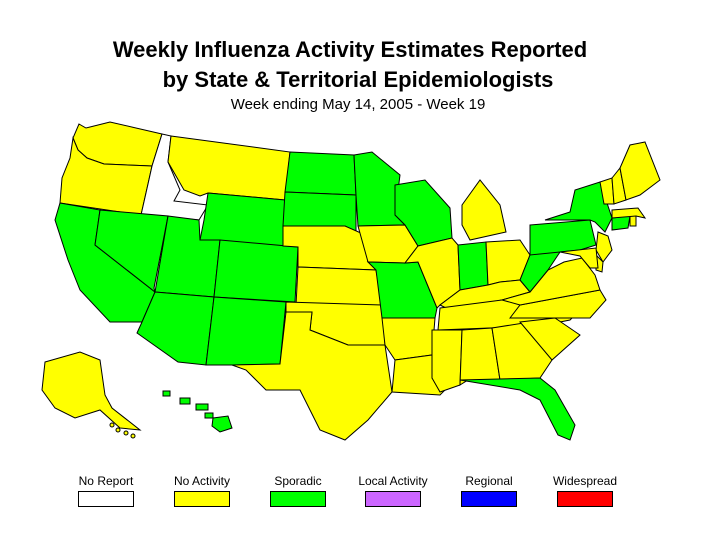 The image size is (720, 540). What do you see at coordinates (106, 481) in the screenshot?
I see `legend-label: No Report` at bounding box center [106, 481].